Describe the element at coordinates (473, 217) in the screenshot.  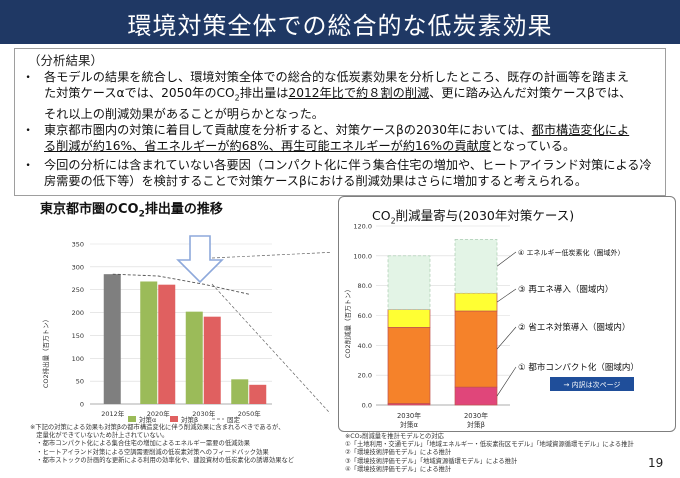
I see `right-chart-title: CO2削減量寄与(2030年対策ケース)` at that location.